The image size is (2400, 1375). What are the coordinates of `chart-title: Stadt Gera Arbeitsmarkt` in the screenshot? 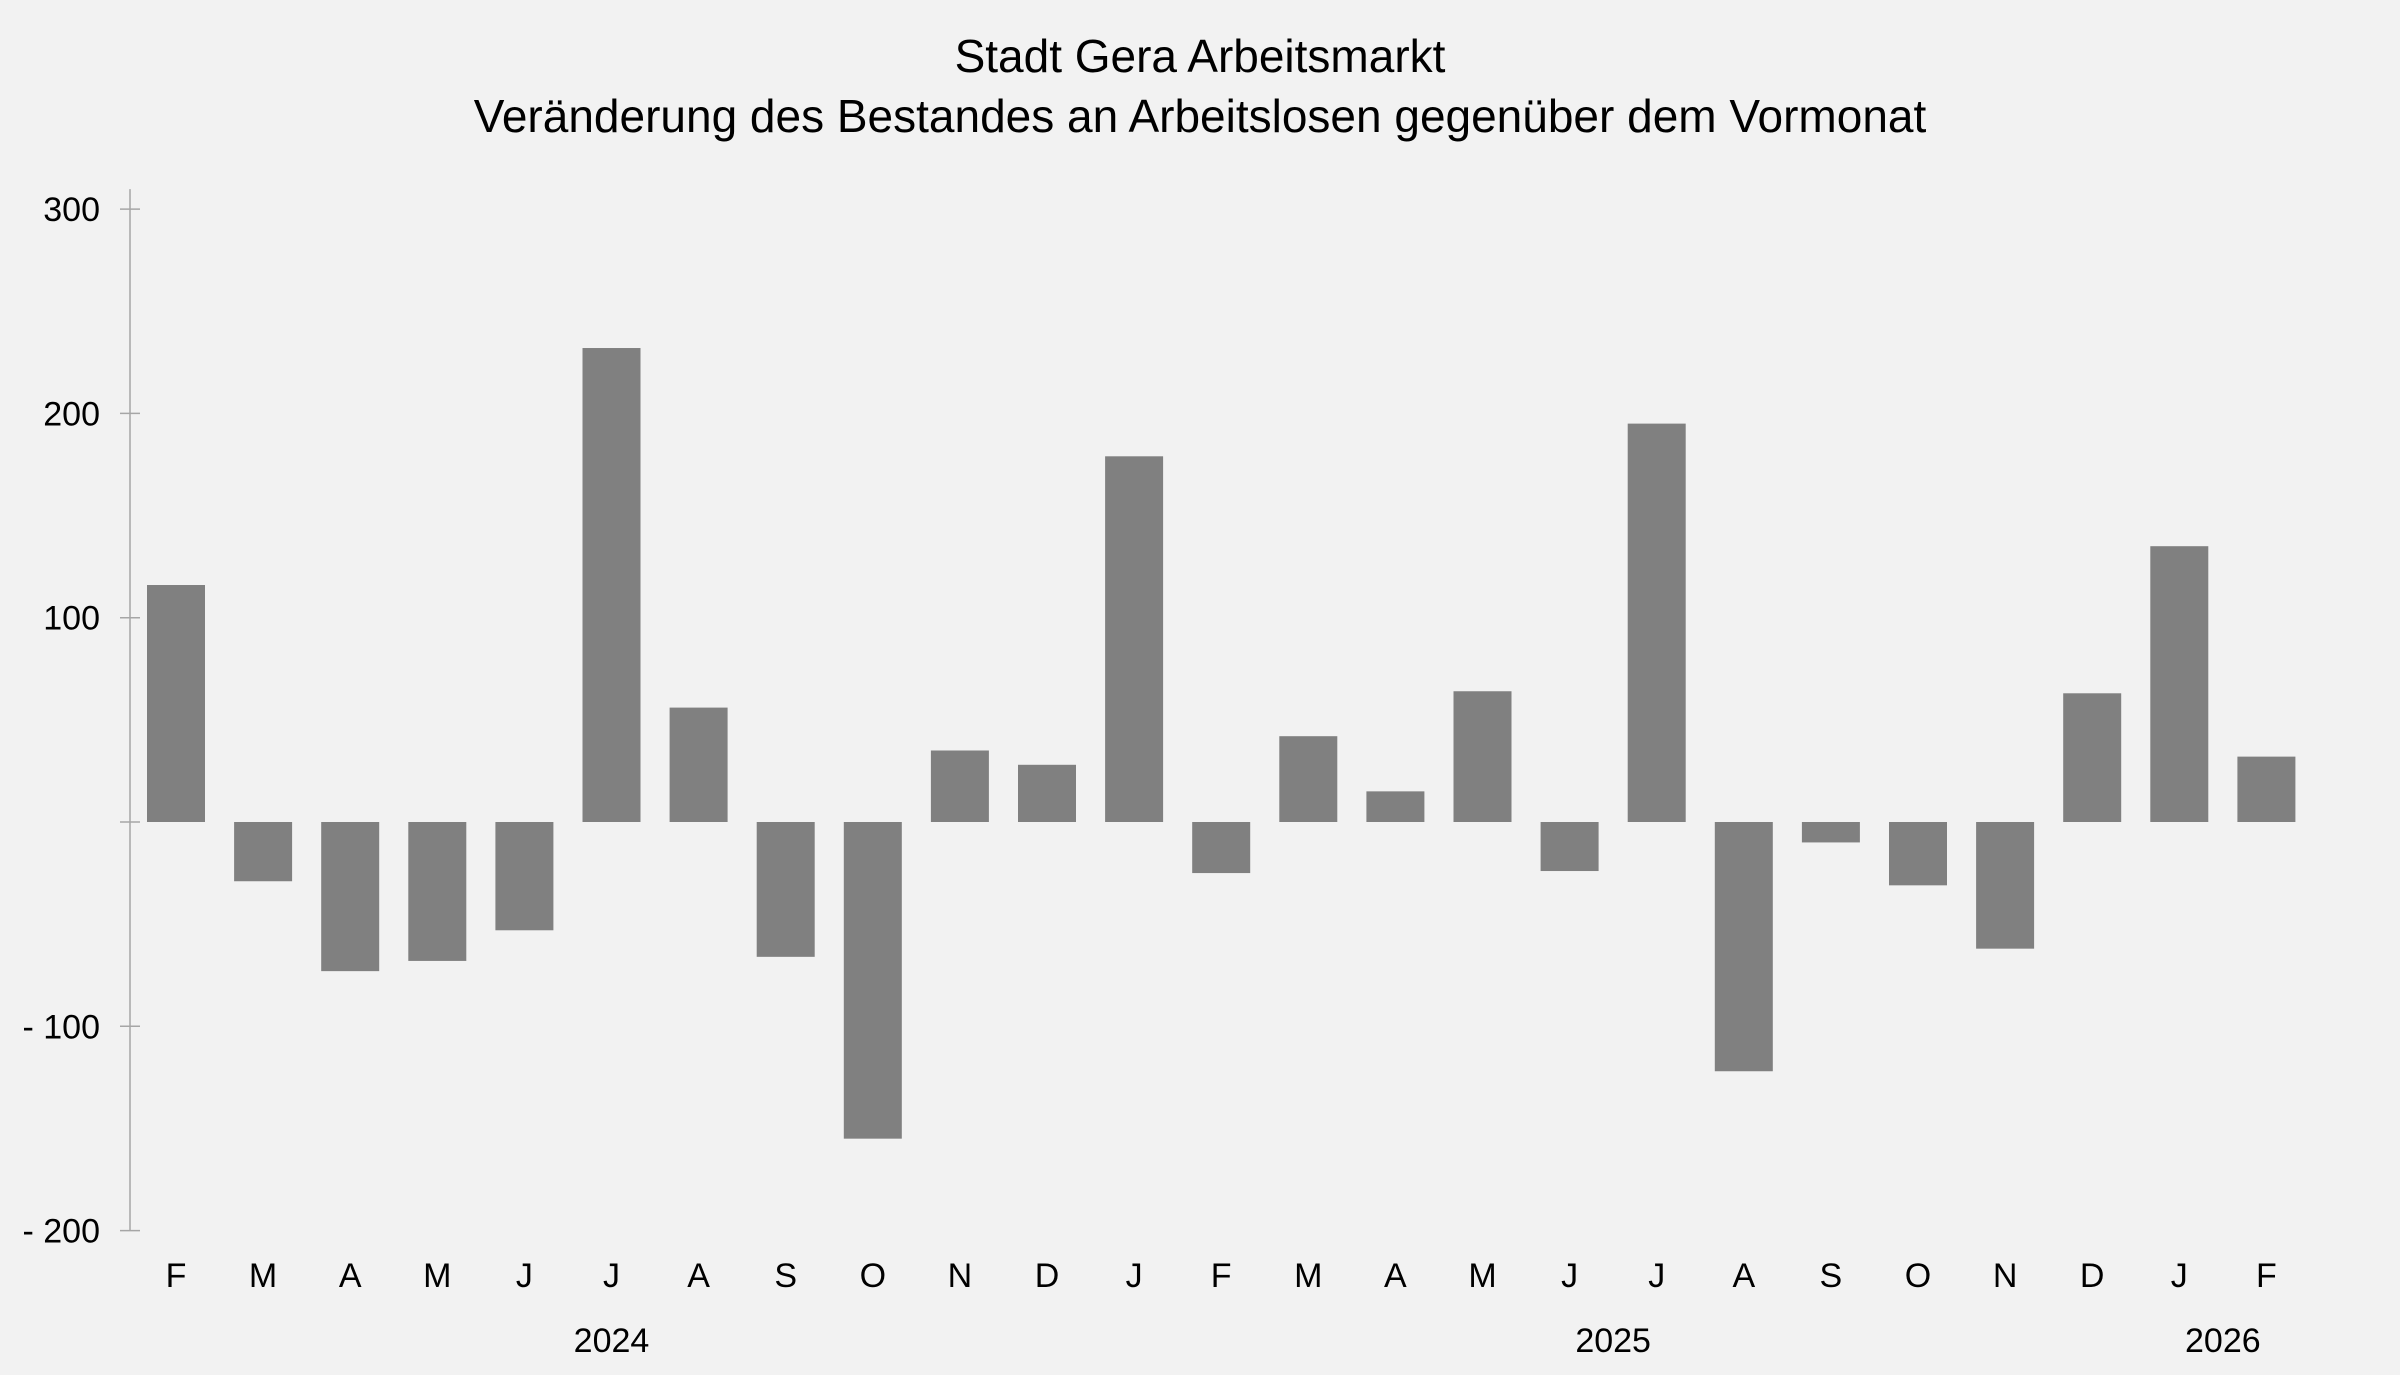 It's located at (1200, 56).